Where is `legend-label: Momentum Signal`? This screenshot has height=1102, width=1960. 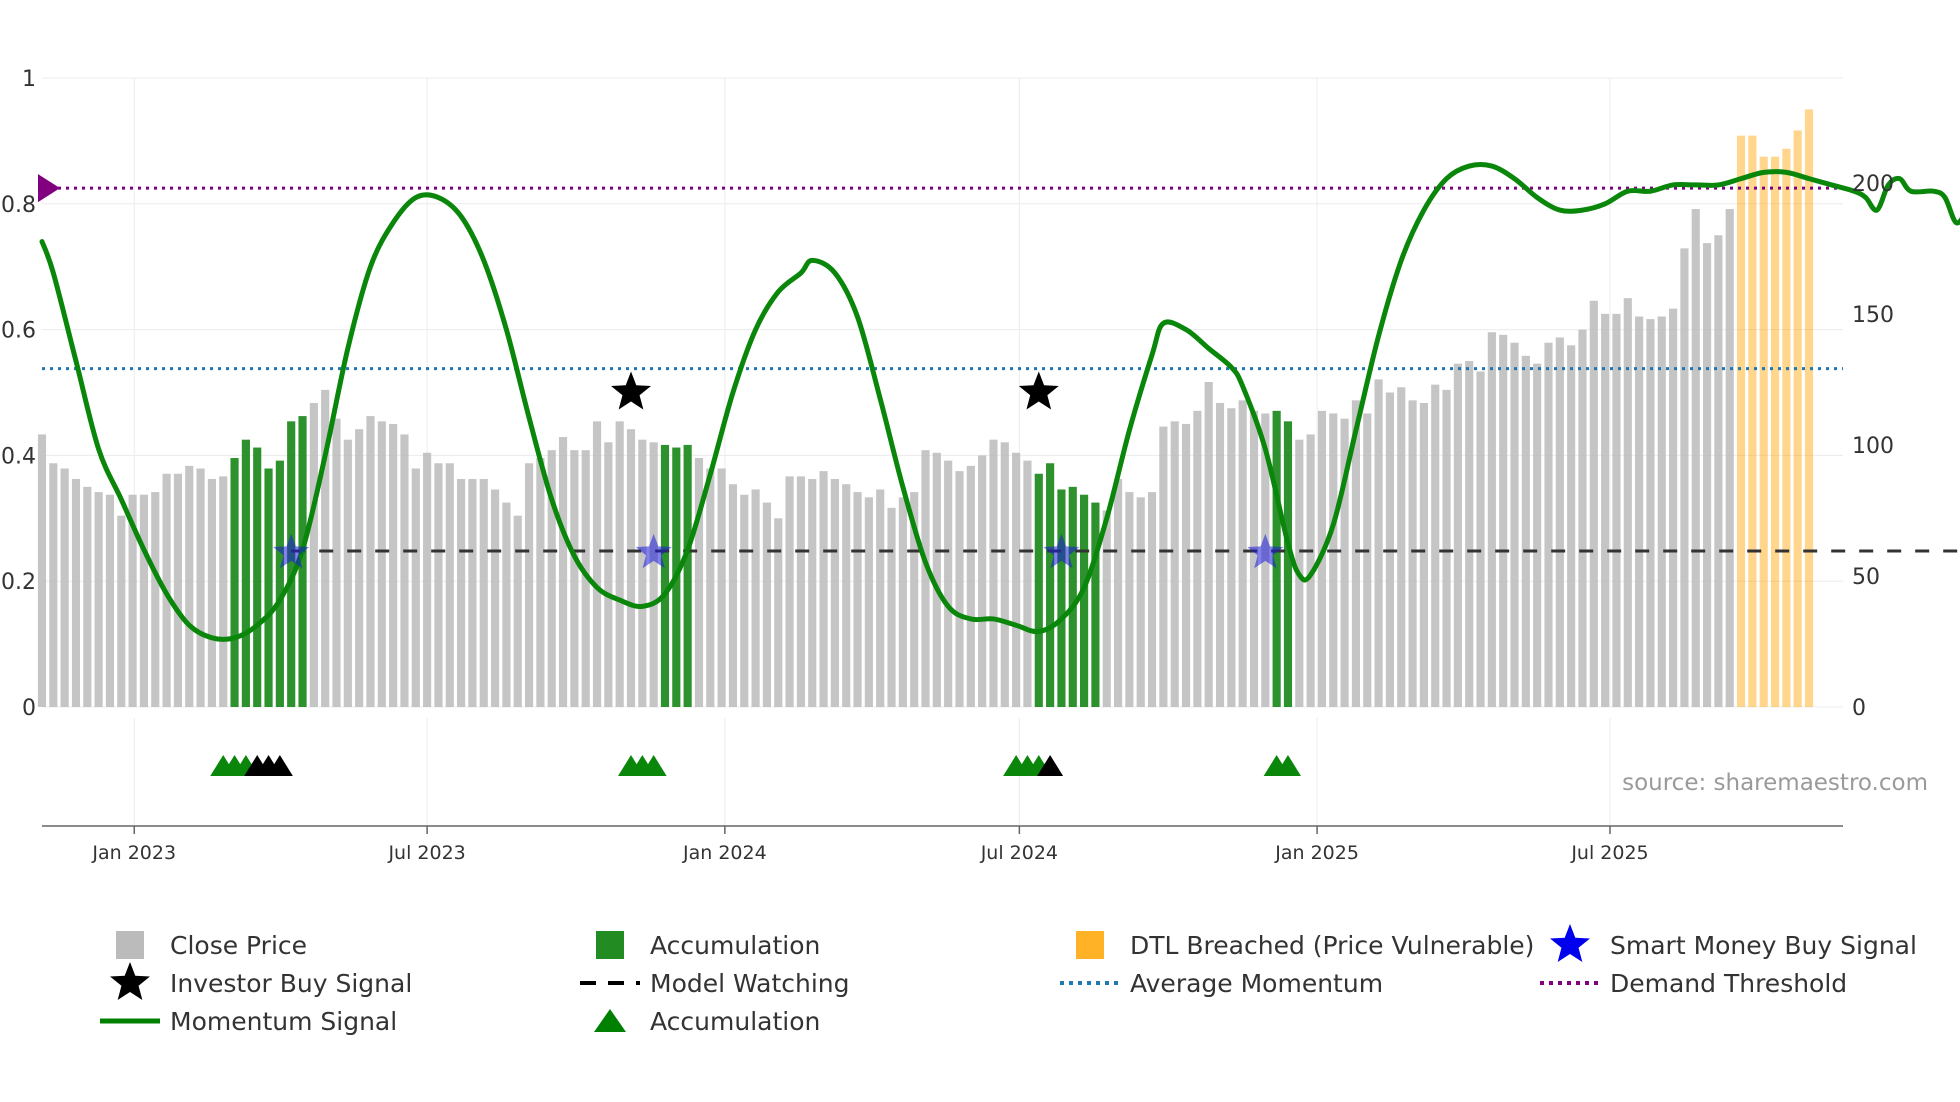 legend-label: Momentum Signal is located at coordinates (283, 1021).